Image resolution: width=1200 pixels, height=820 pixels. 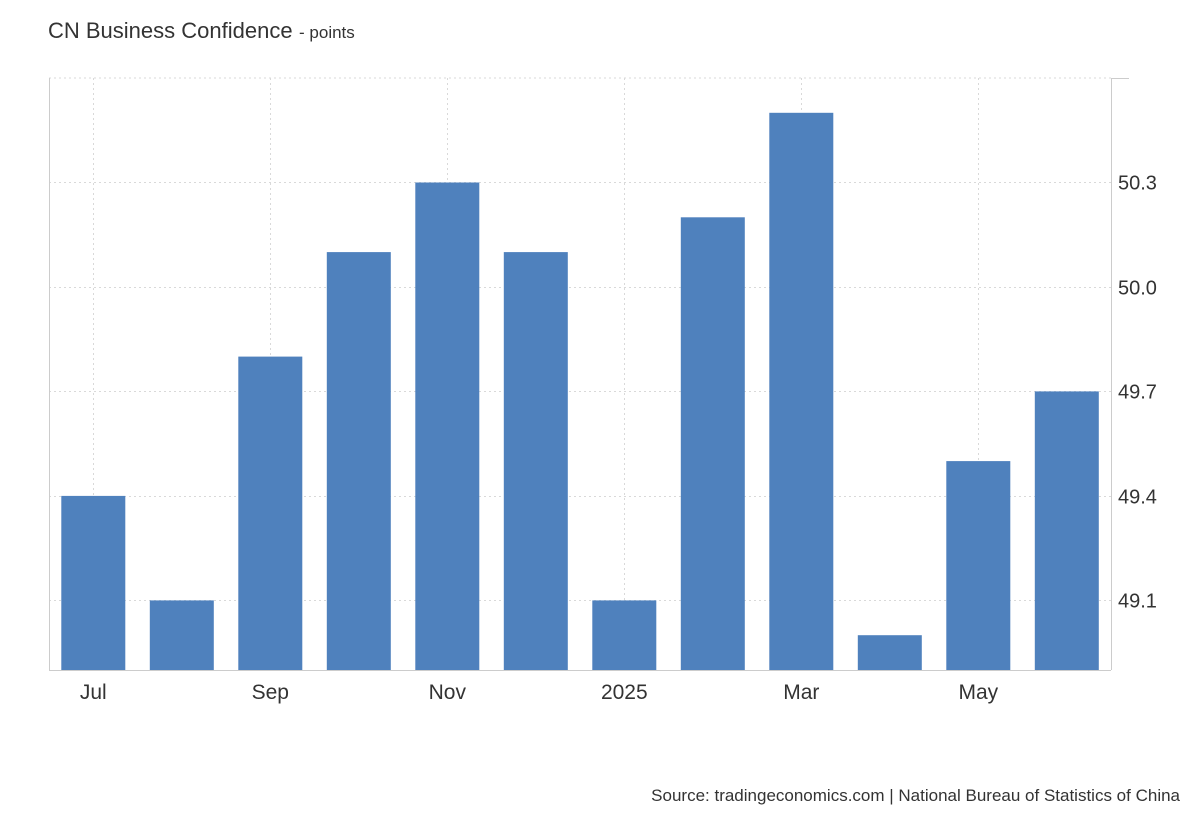 I want to click on bar-jul, so click(x=93, y=582).